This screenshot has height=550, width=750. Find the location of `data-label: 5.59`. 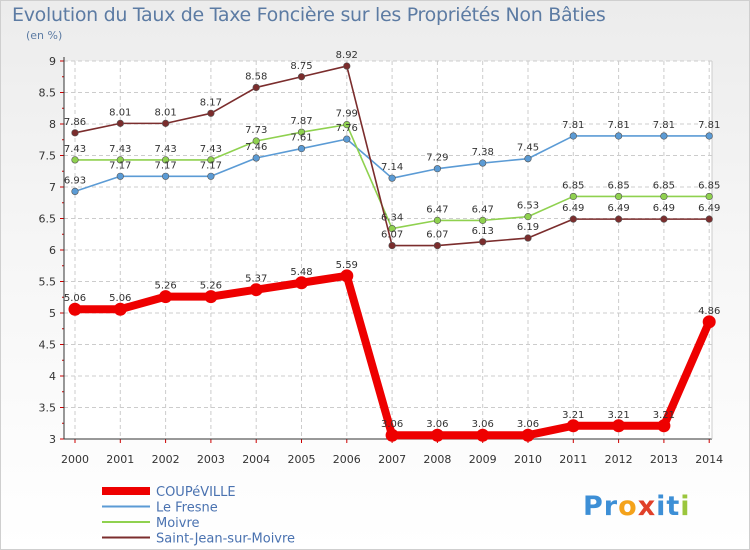

data-label: 5.59 is located at coordinates (347, 265).